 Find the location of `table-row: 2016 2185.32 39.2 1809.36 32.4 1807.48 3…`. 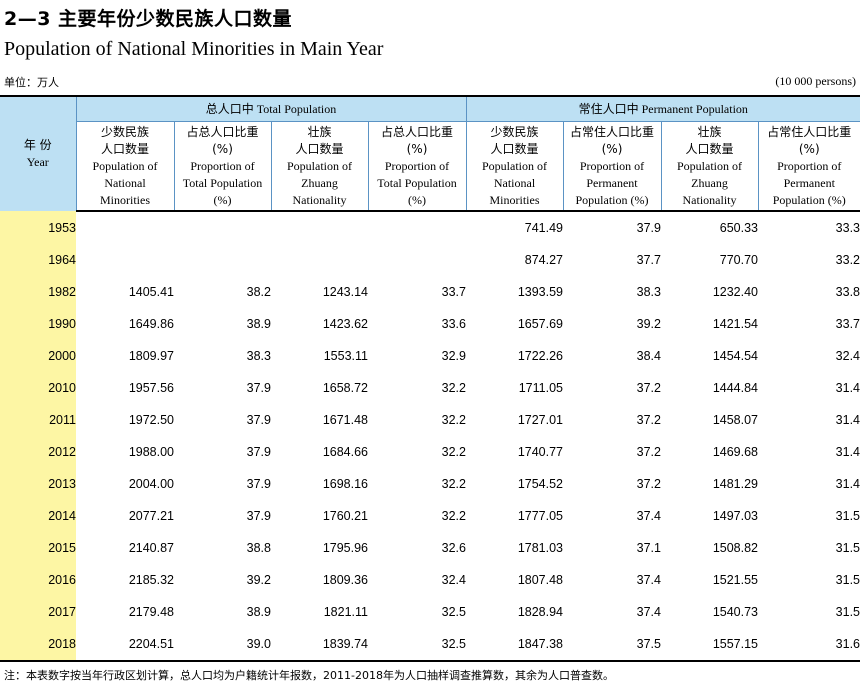

table-row: 2016 2185.32 39.2 1809.36 32.4 1807.48 3… is located at coordinates (430, 580).